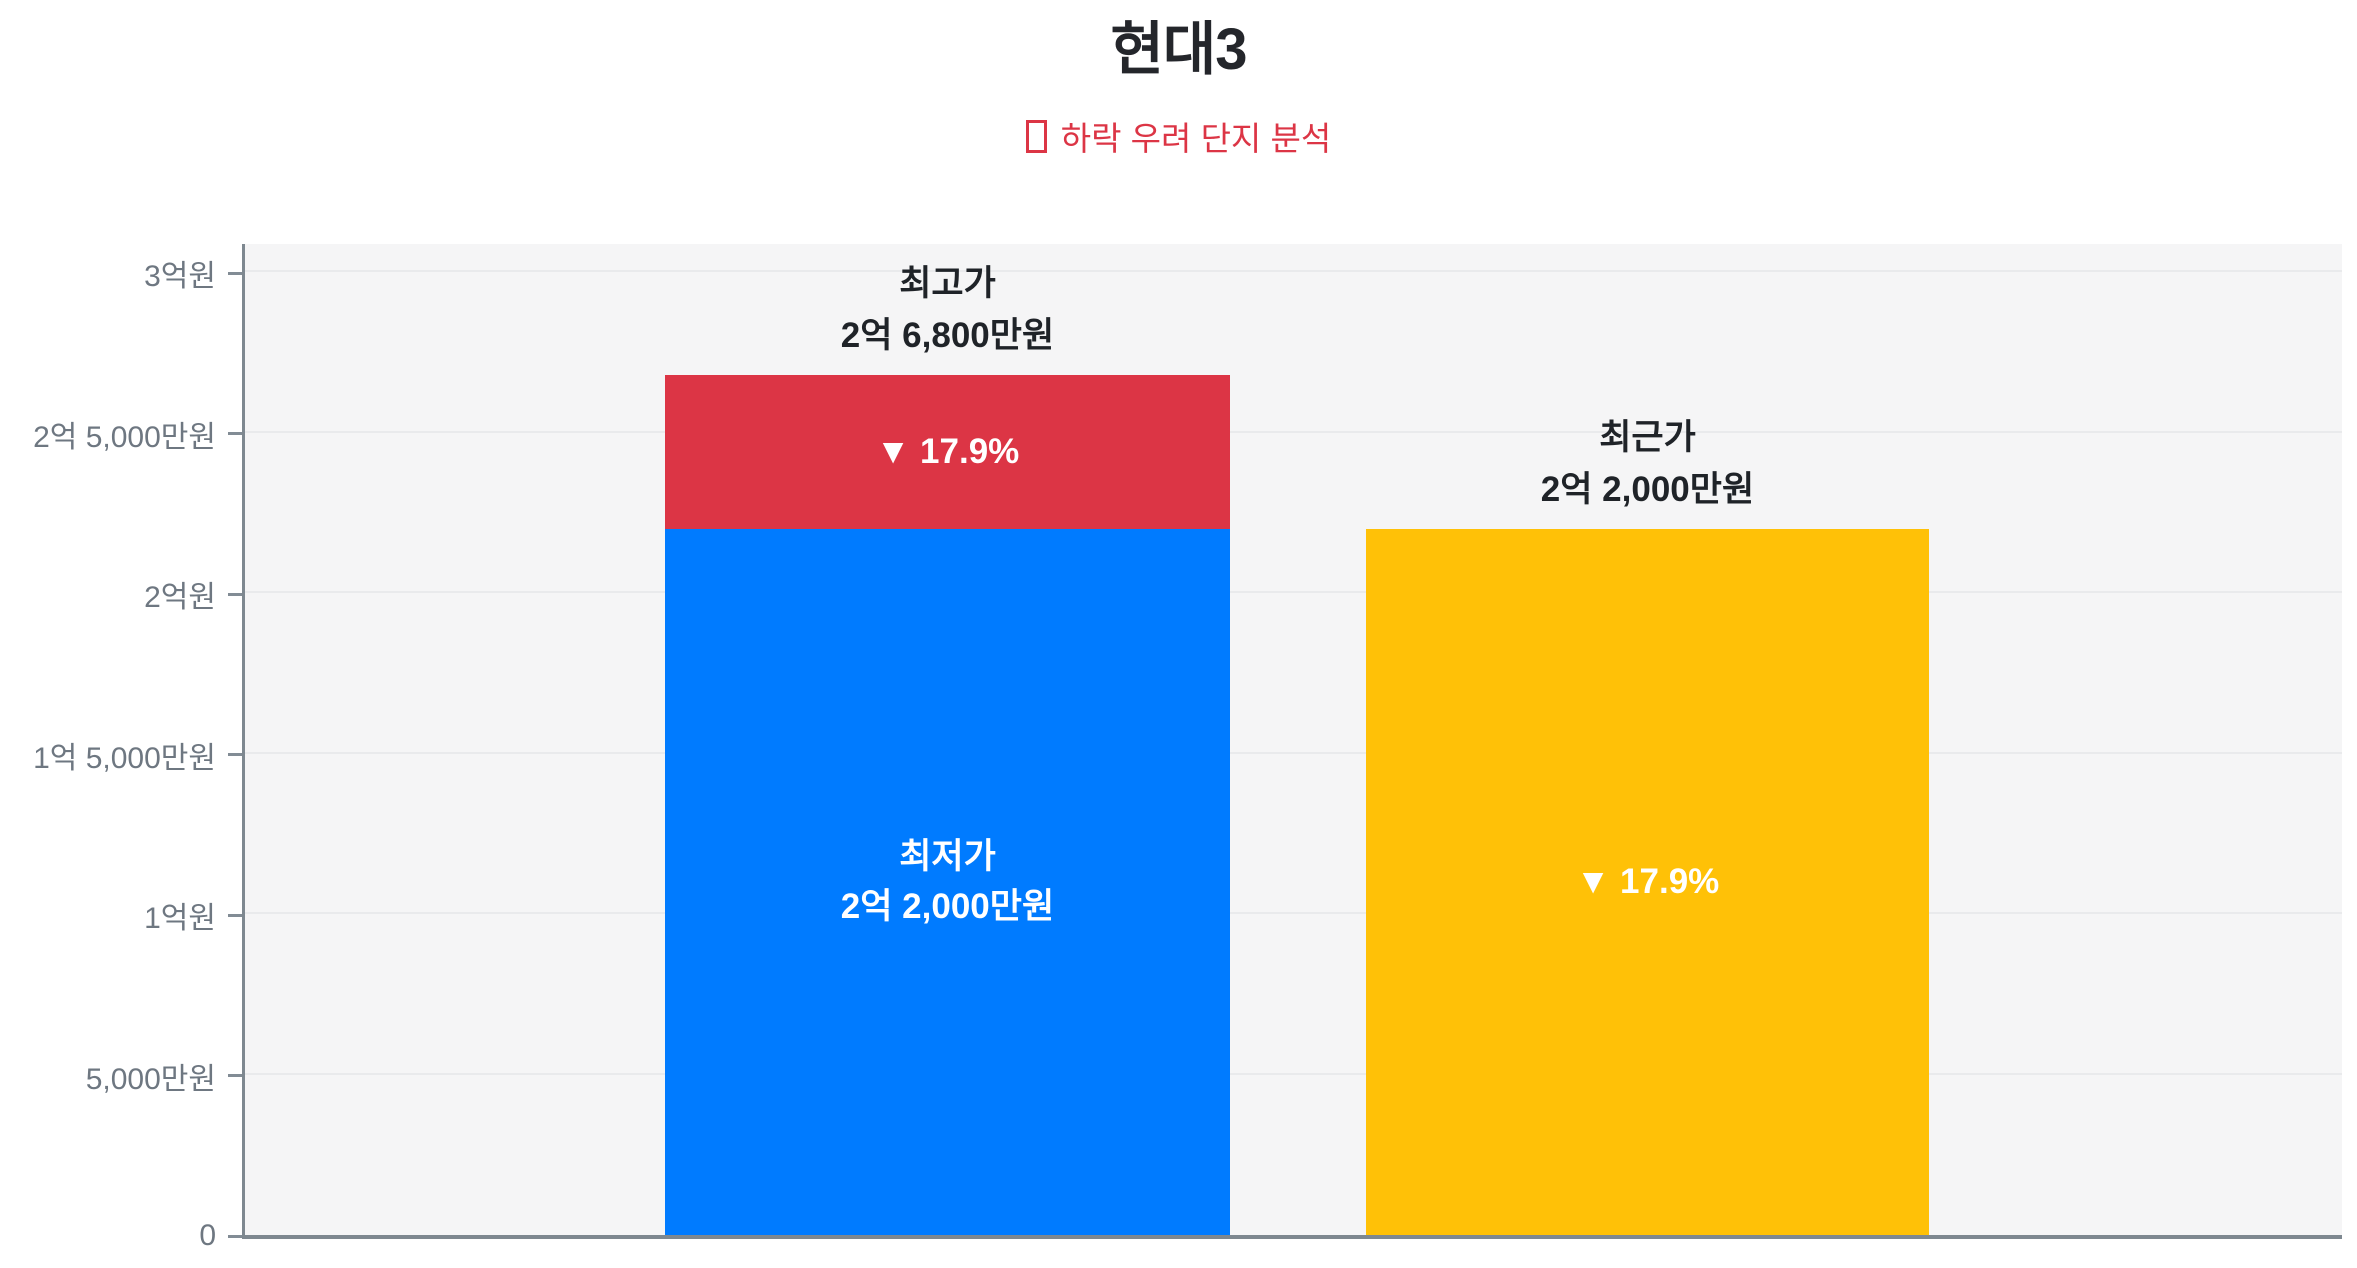 The image size is (2357, 1268). I want to click on y-tick-6: 0, so click(220, 1236).